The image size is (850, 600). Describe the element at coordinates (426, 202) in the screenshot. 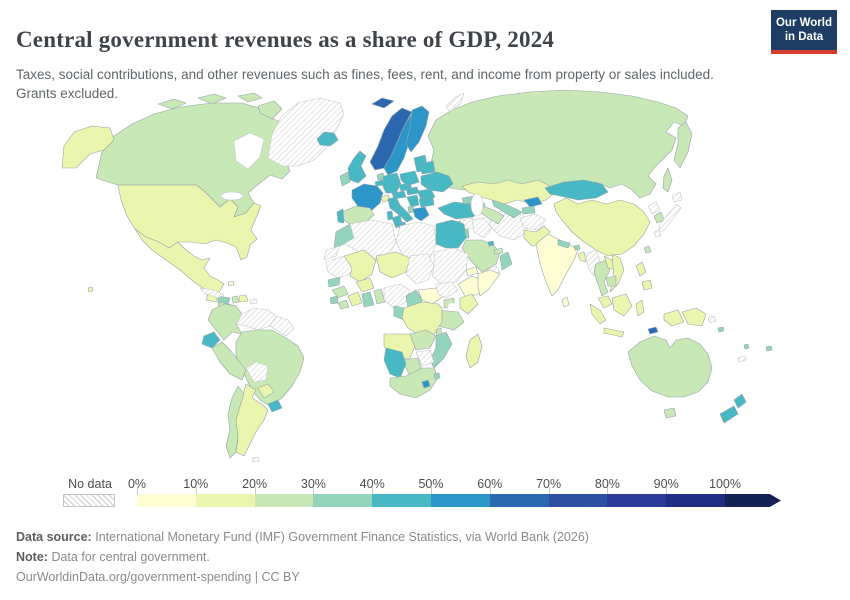

I see `country-bulgaria` at that location.